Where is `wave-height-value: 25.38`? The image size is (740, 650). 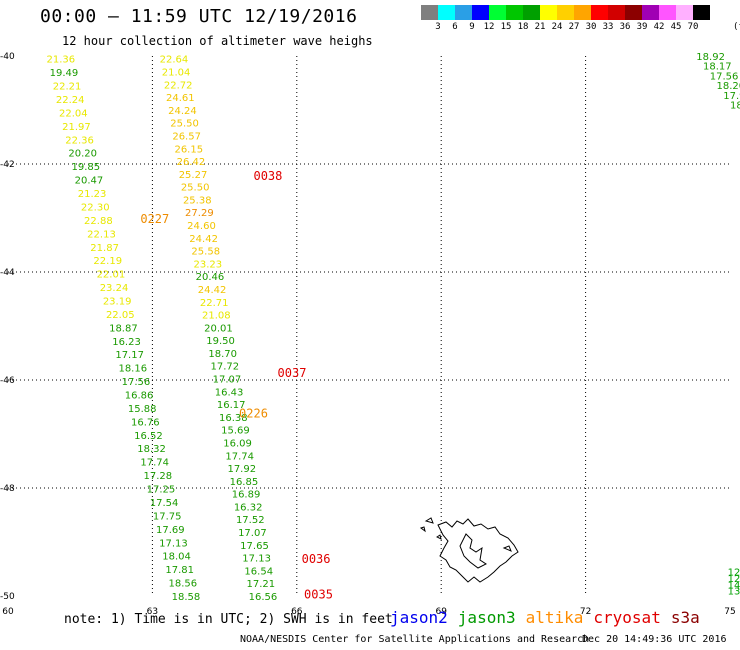 wave-height-value: 25.38 is located at coordinates (197, 200).